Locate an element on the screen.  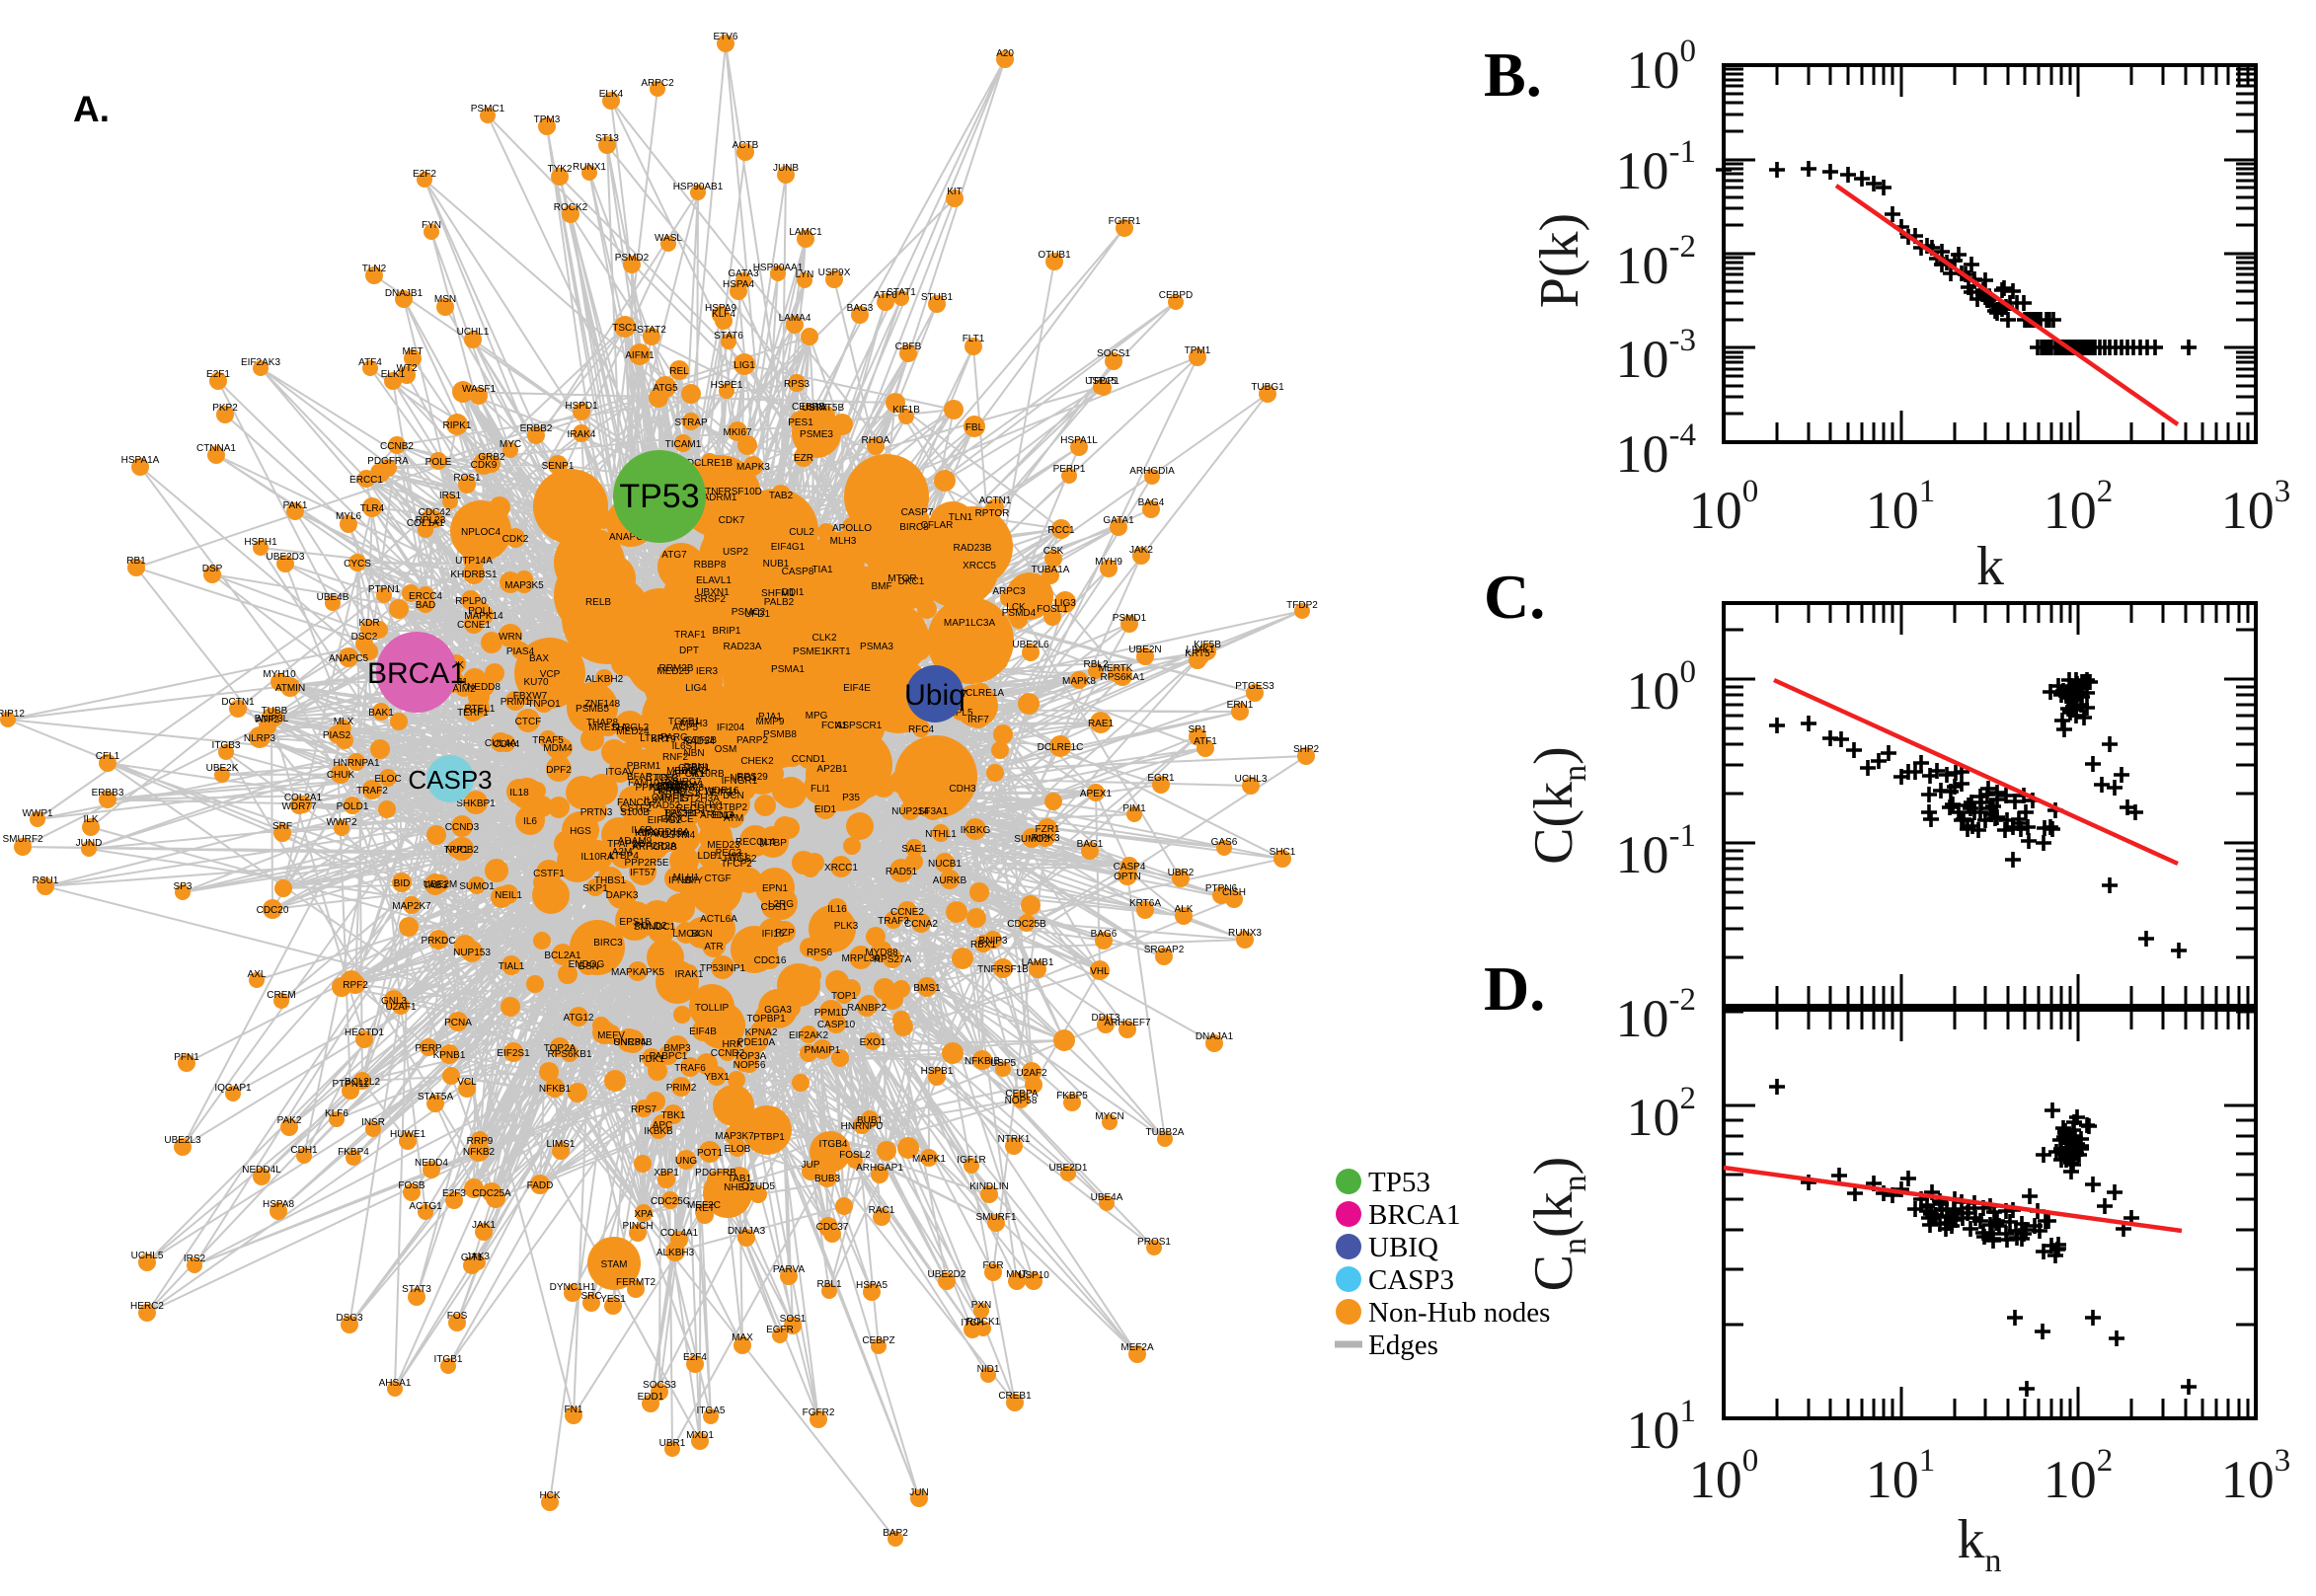
svg-text: RB1 is located at coordinates (136, 561).